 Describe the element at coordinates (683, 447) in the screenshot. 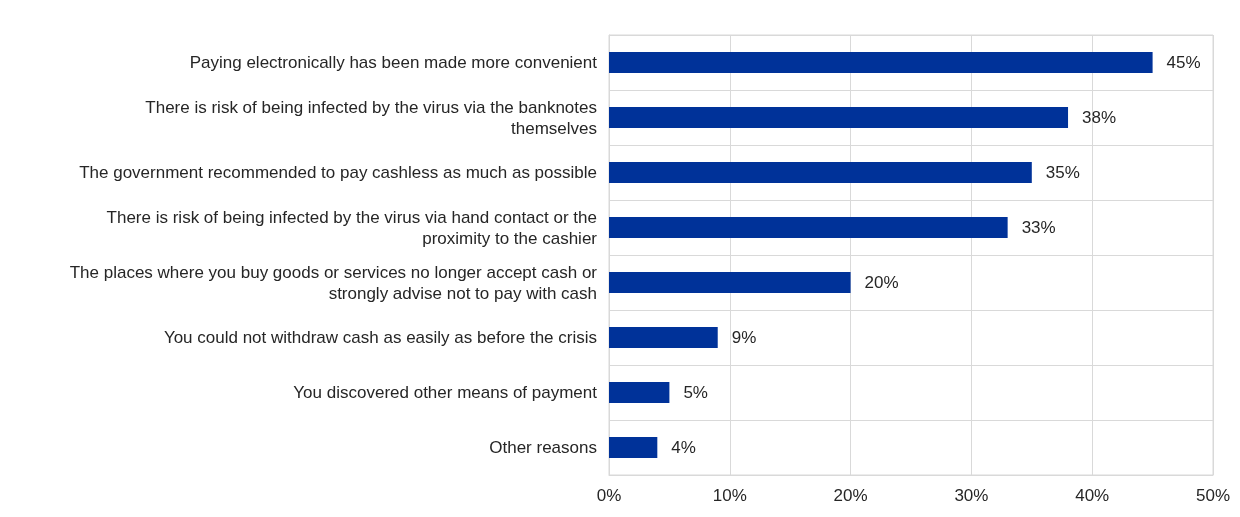

I see `data-label: 4%` at that location.